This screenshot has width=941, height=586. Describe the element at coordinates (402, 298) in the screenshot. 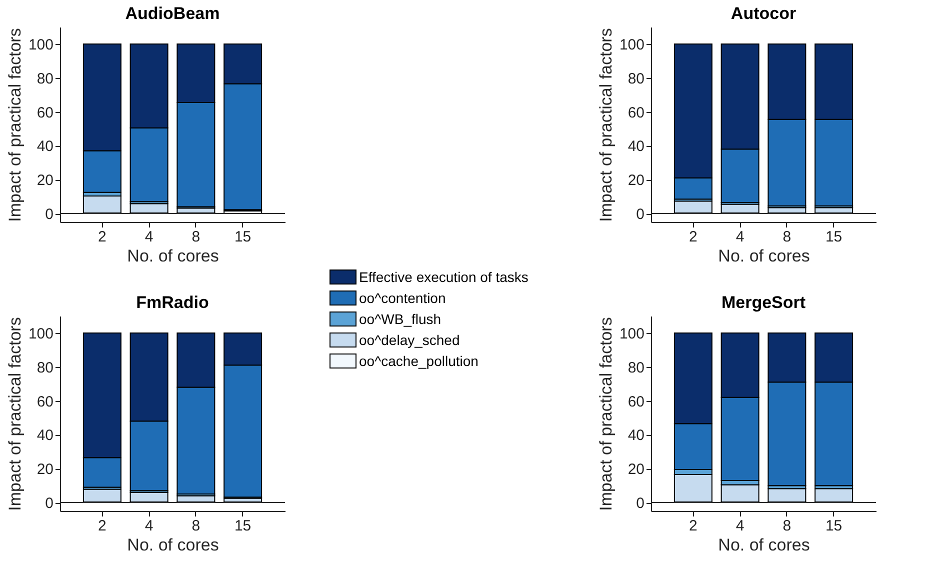

I see `legend-label: oo^contention` at that location.